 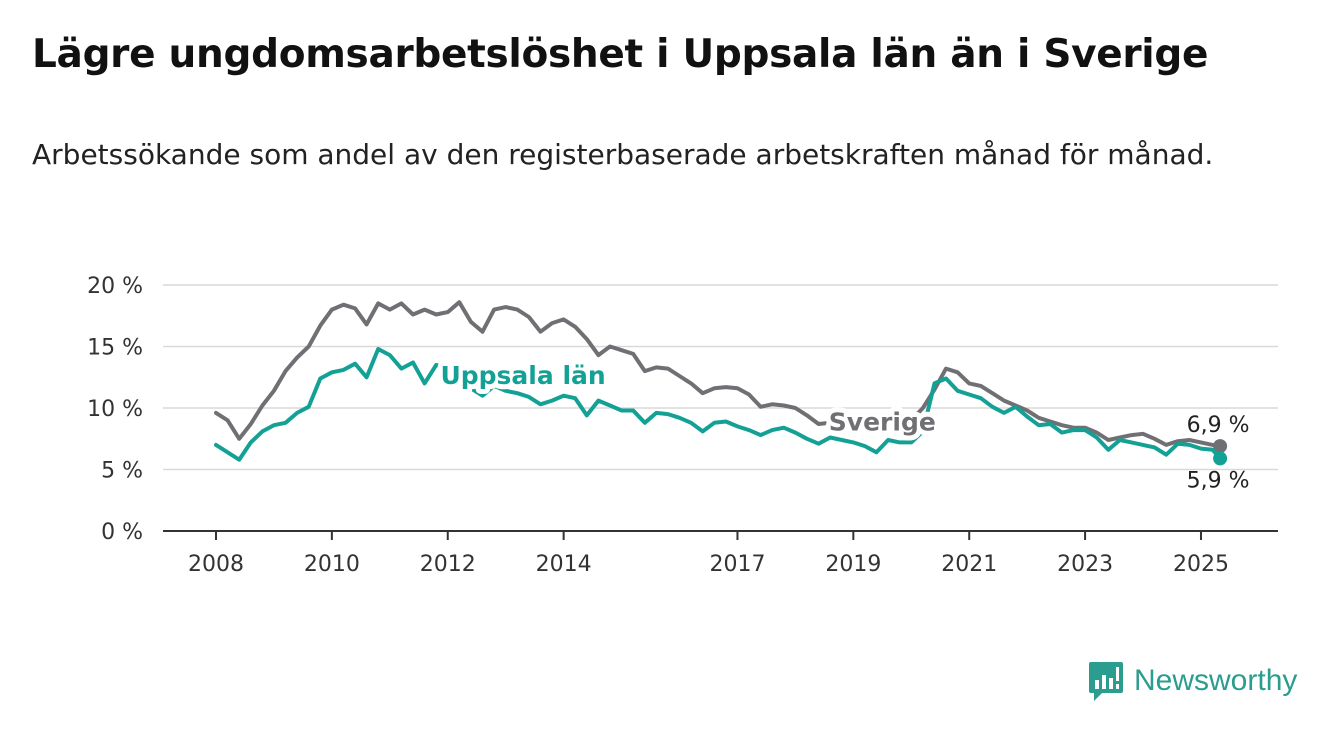 I want to click on x-axis: 2008 2010 2012 2014 2017 2019 2021 2023 2025, so click(x=720, y=553).